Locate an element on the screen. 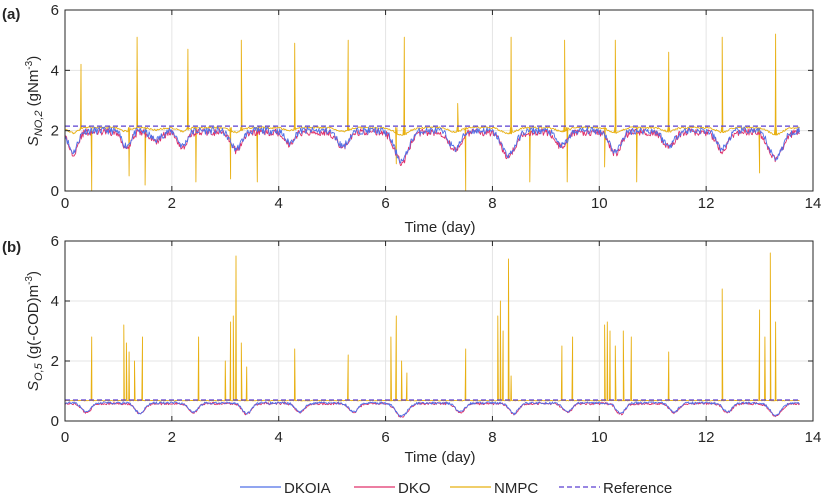 This screenshot has height=501, width=830. y-axis-label-b: SO,5 (g(-COD)m-3) is located at coordinates (34, 331).